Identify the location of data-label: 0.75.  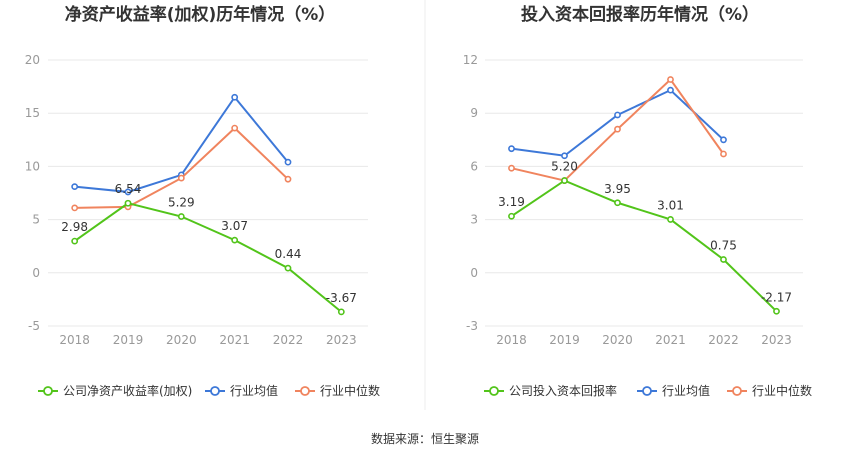
(723, 246).